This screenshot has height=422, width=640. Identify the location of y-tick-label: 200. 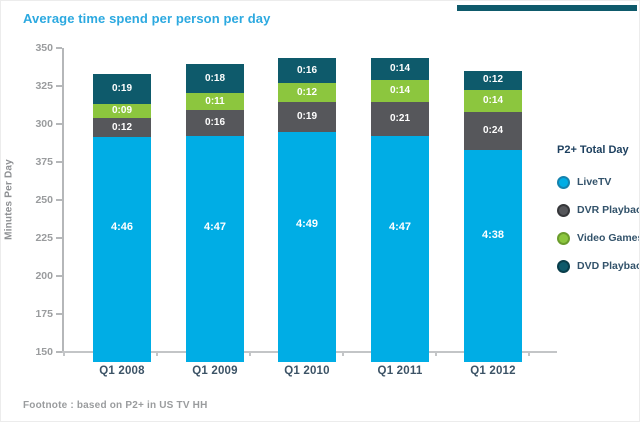
(44, 276).